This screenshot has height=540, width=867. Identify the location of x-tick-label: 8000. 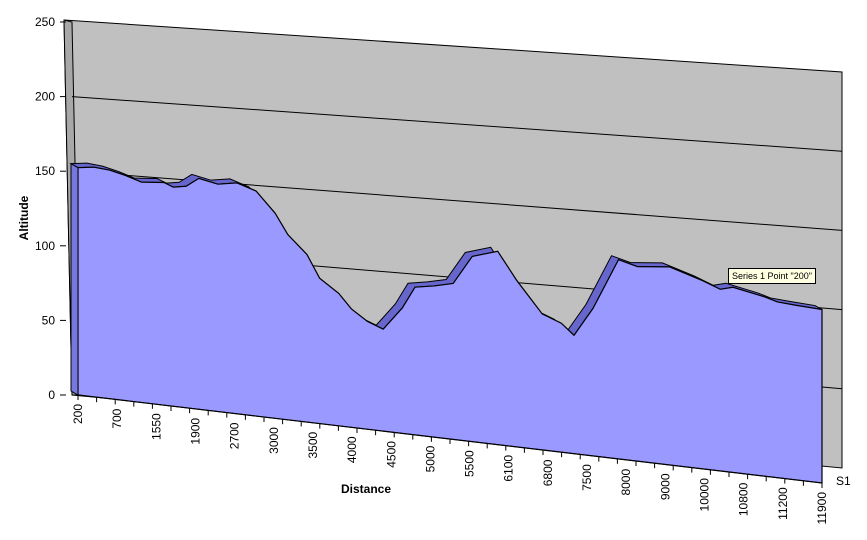
(626, 482).